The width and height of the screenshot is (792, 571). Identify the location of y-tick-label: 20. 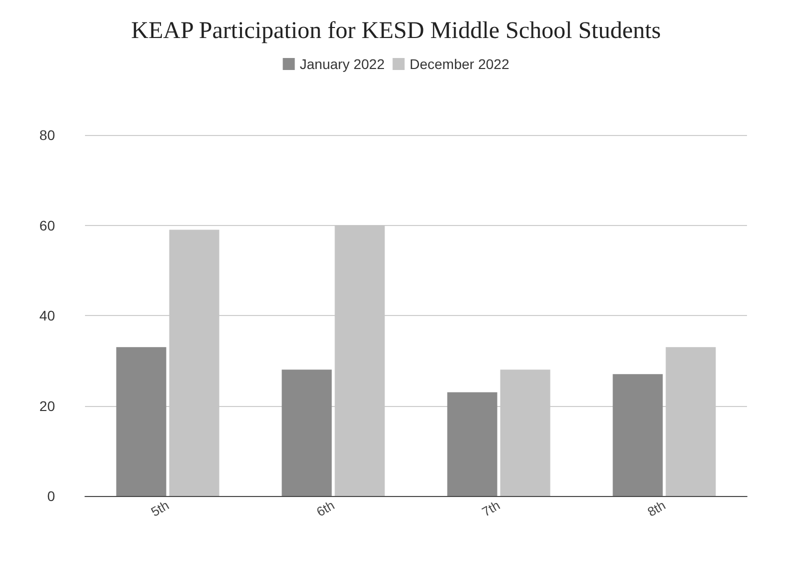
(47, 406).